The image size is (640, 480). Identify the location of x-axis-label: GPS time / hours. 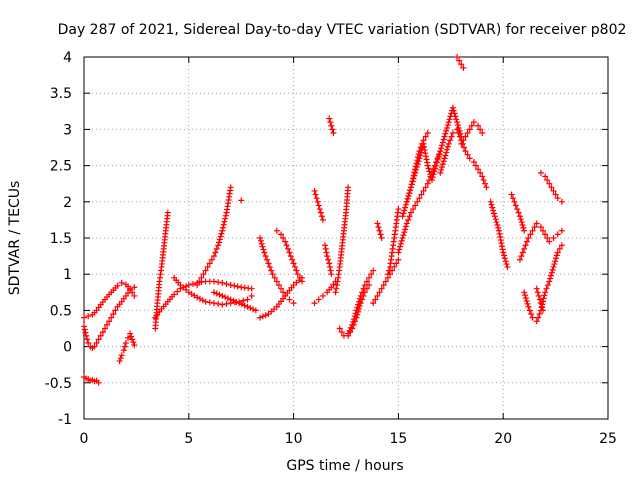
(344, 466).